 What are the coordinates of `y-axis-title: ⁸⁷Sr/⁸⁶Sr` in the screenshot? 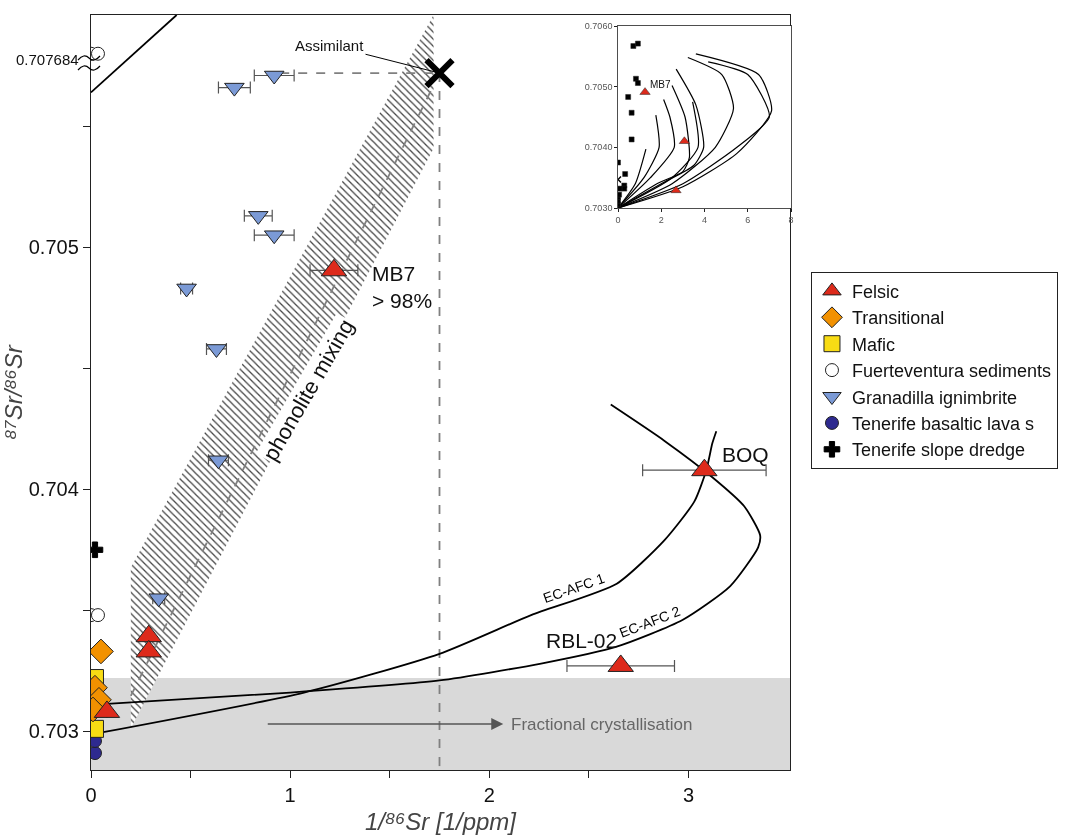 It's located at (13, 392).